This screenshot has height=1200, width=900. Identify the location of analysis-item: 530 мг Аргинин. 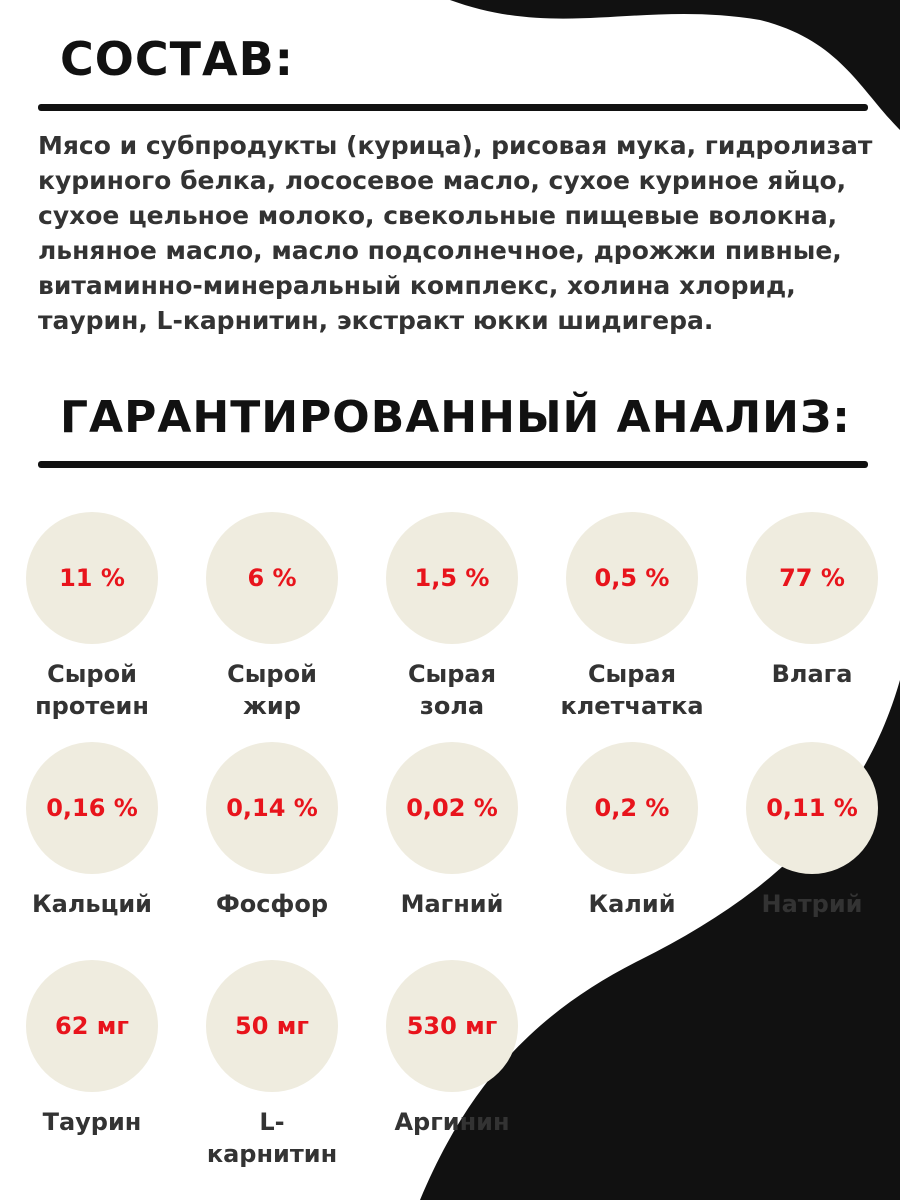
(452, 1049).